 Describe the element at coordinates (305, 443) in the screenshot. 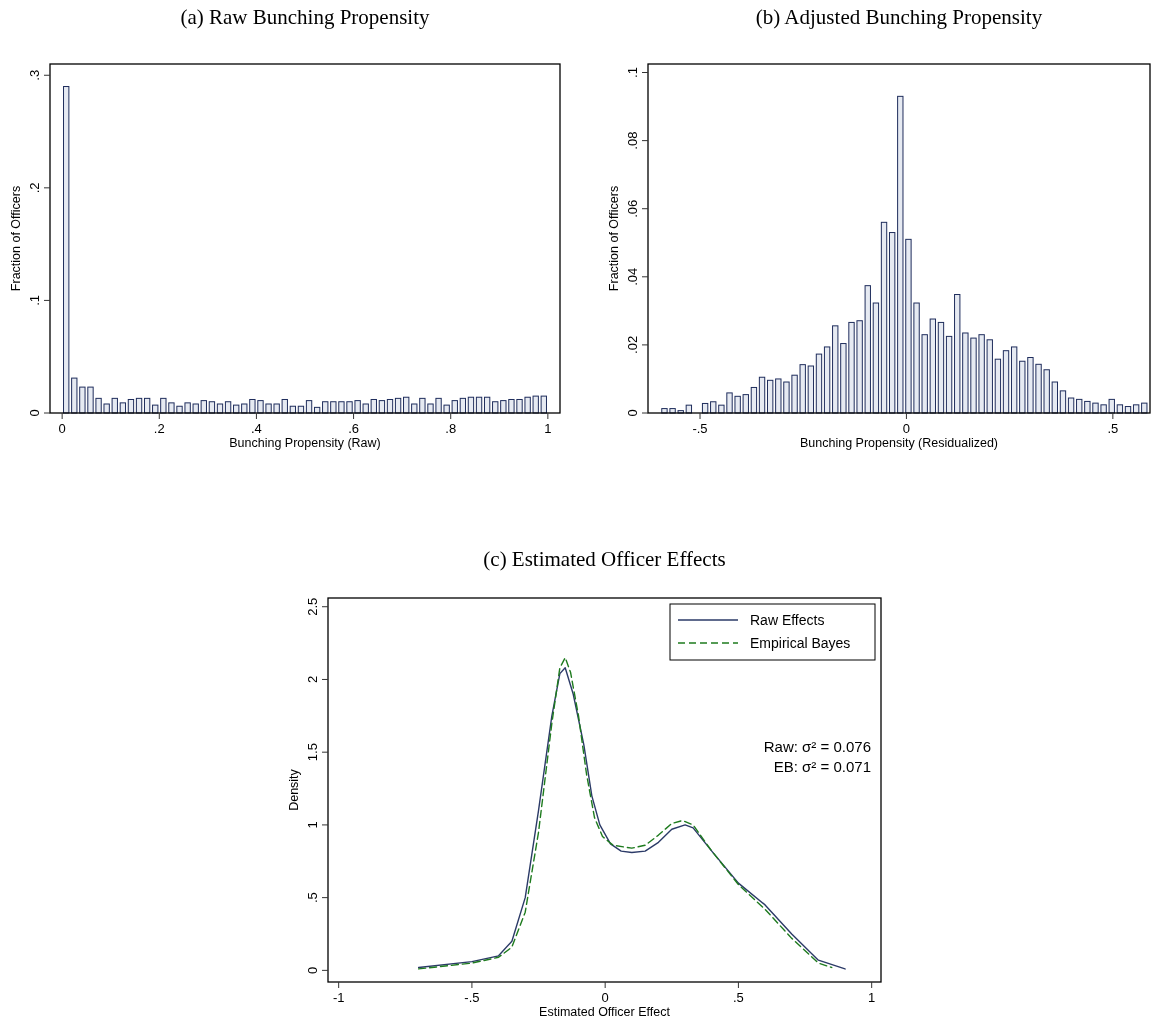

I see `x-axis-title: Bunching Propensity (Raw)` at that location.